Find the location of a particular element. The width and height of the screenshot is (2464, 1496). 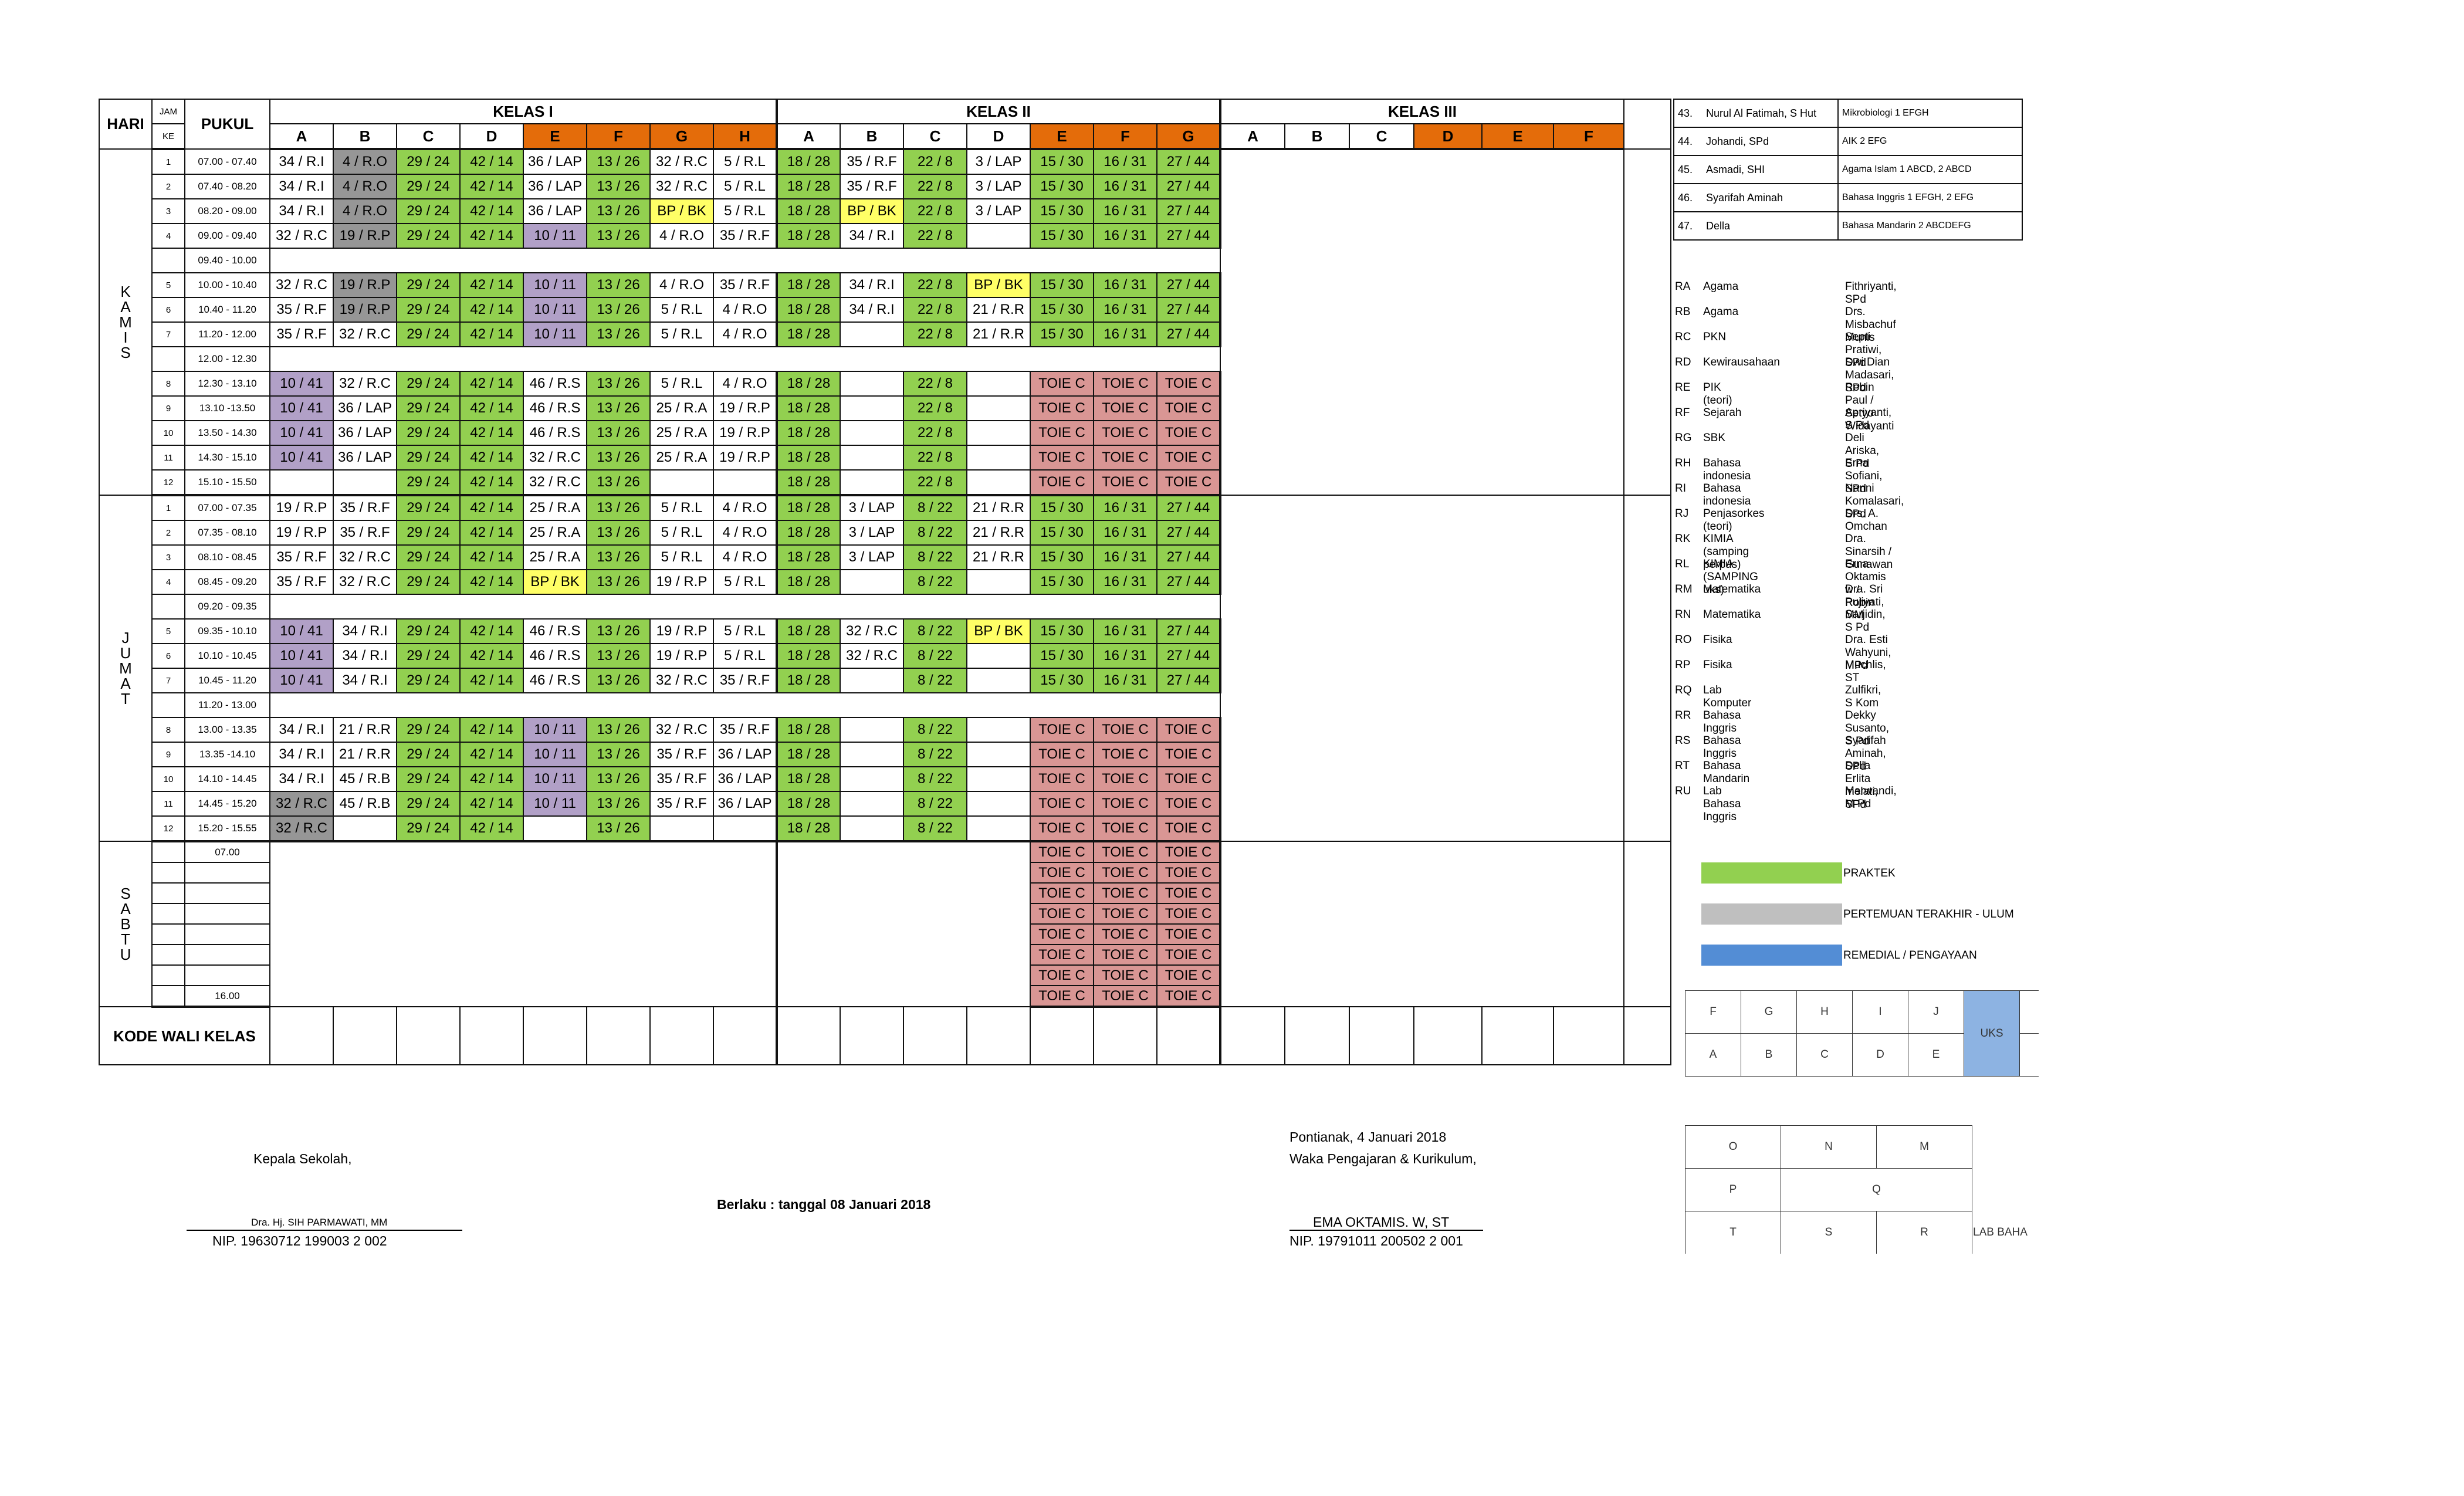

room-code: RU is located at coordinates (1683, 791).